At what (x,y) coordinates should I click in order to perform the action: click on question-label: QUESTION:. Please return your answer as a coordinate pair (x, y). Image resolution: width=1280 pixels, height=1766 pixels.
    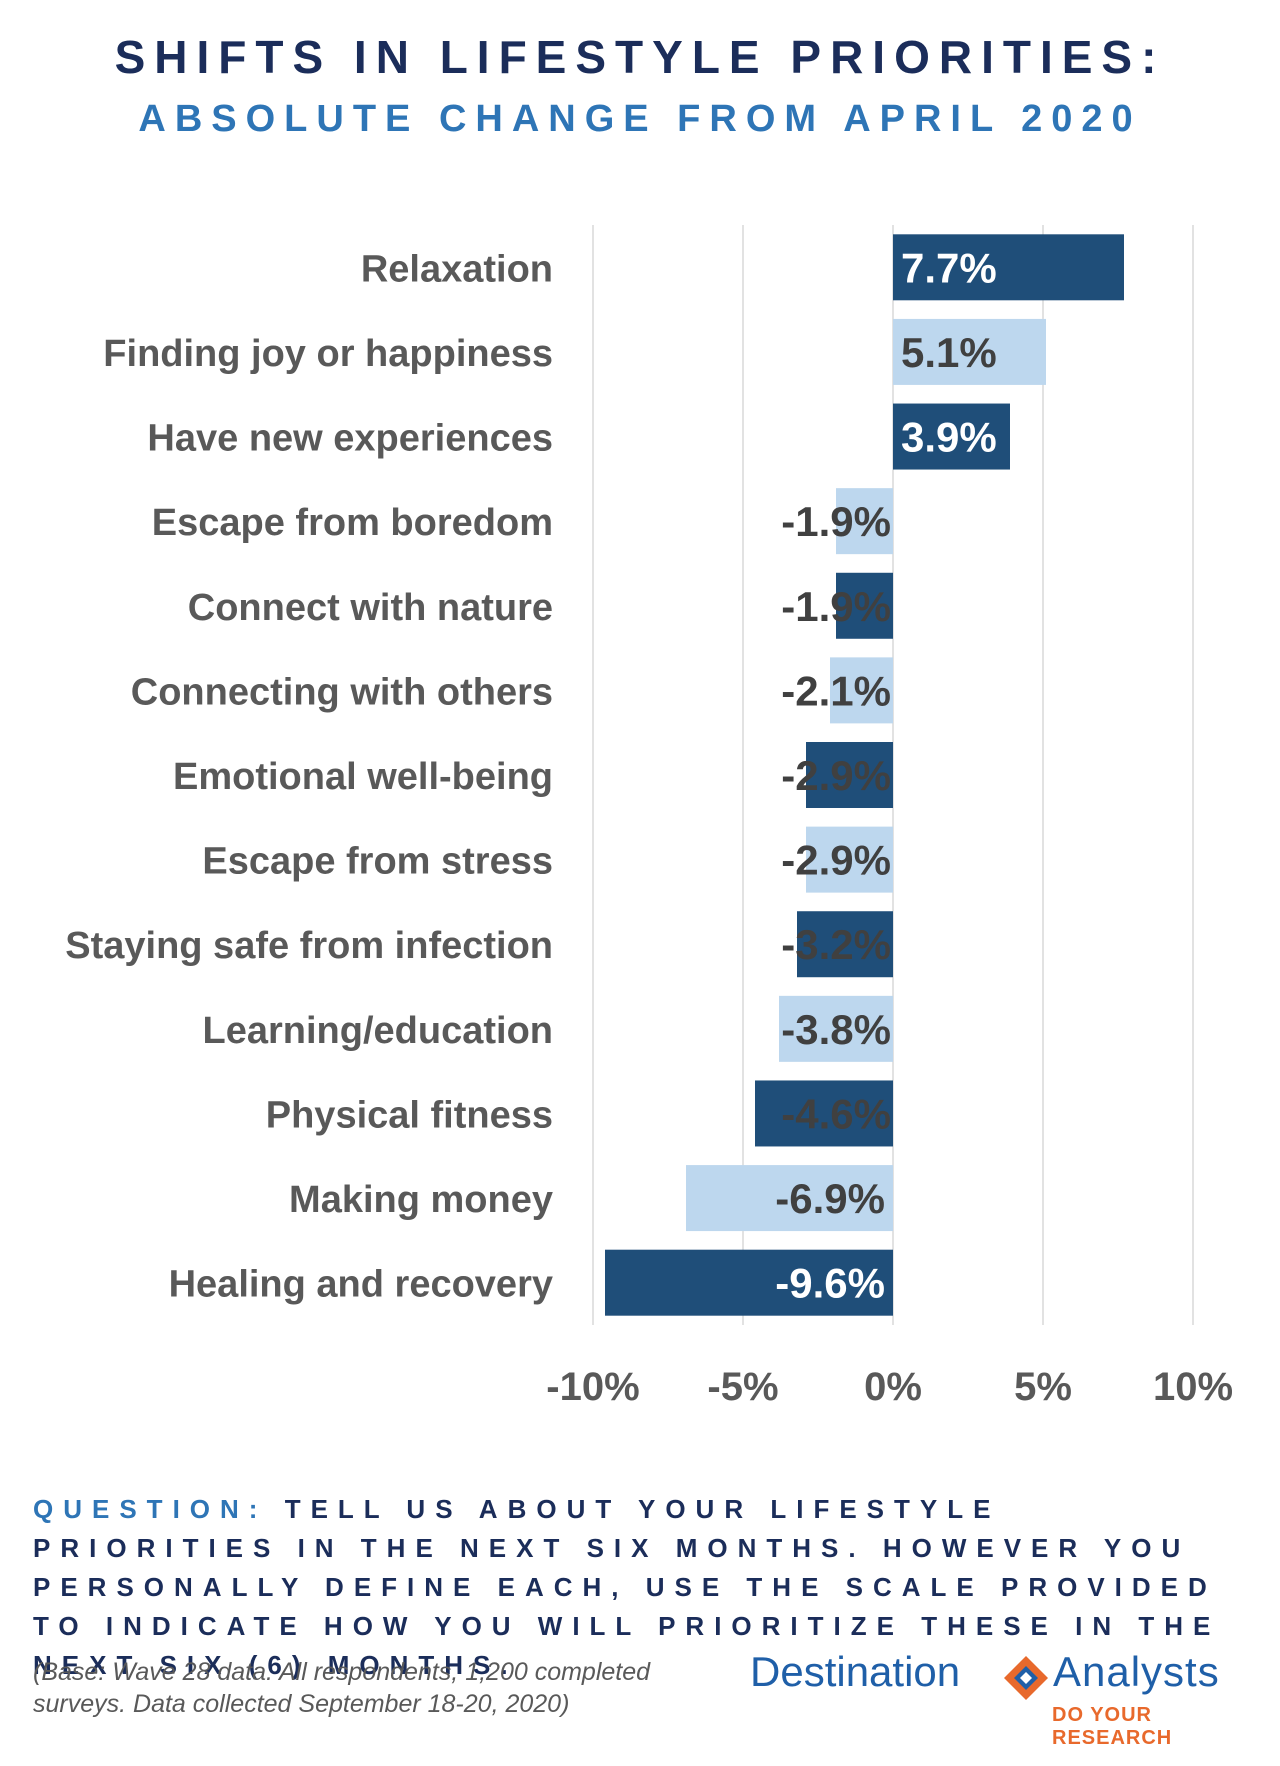
    Looking at the image, I should click on (150, 1509).